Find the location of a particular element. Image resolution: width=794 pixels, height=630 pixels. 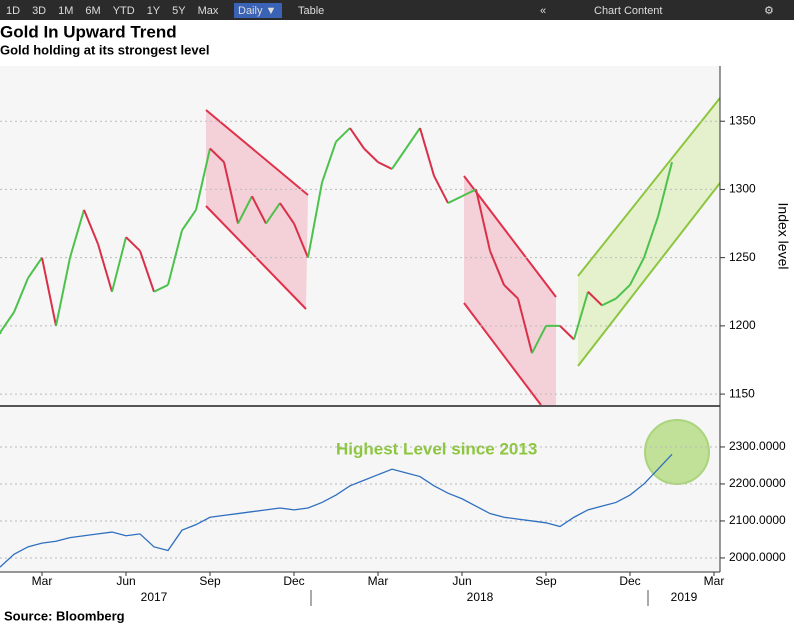

down-channel is located at coordinates (257, 209).